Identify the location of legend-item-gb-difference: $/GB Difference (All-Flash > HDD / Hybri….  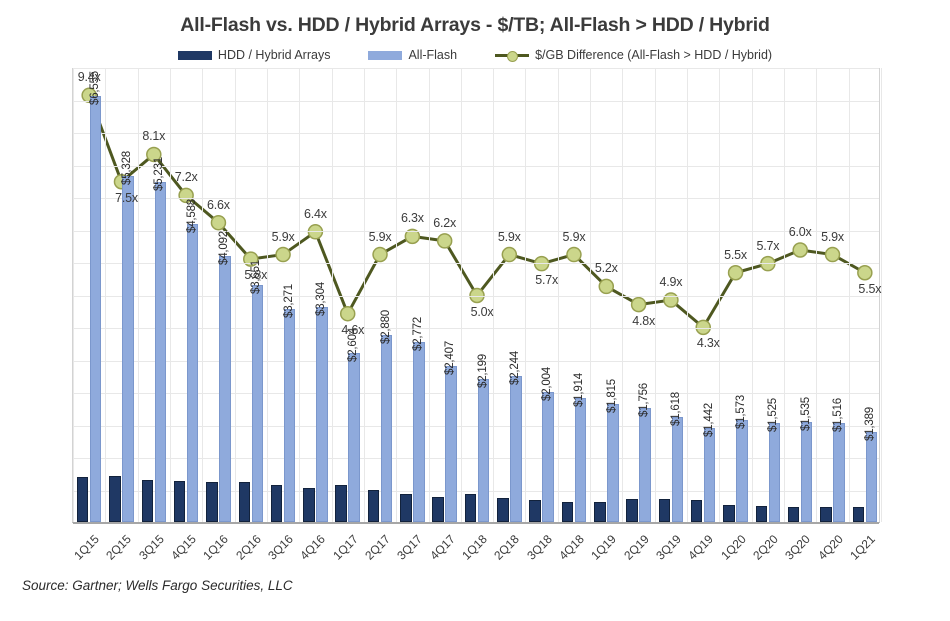
(633, 55).